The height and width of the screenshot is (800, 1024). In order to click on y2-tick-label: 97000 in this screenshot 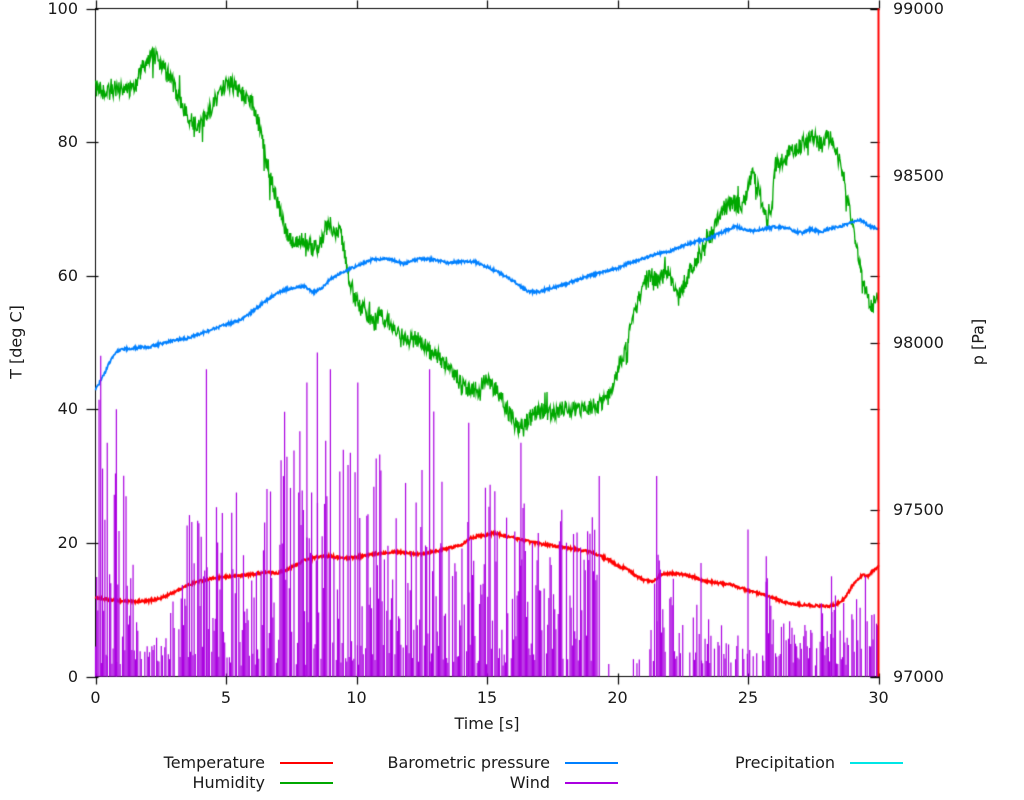, I will do `click(918, 676)`.